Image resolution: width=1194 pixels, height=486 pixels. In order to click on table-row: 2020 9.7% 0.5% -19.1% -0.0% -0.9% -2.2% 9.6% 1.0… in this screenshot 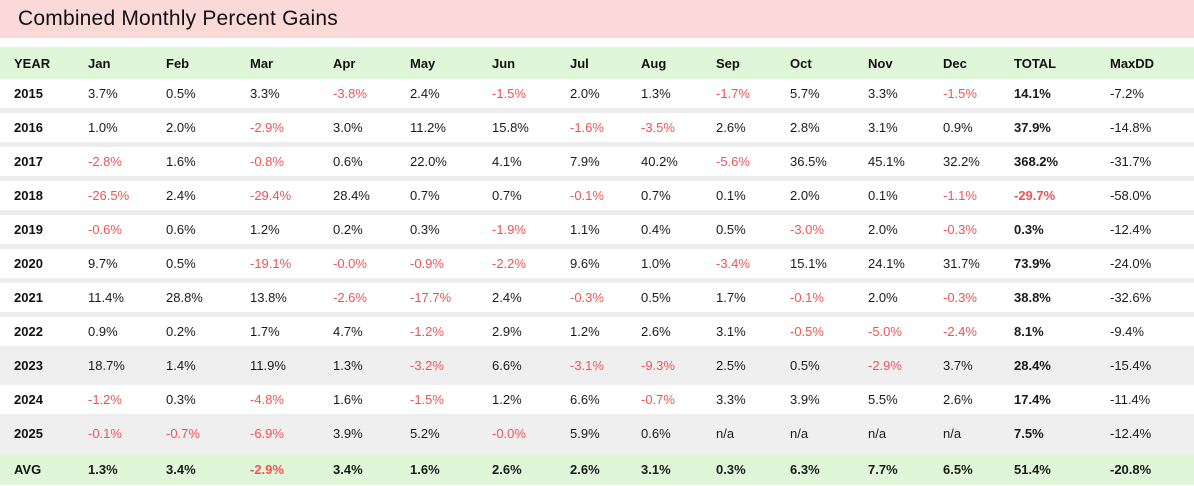, I will do `click(597, 264)`.